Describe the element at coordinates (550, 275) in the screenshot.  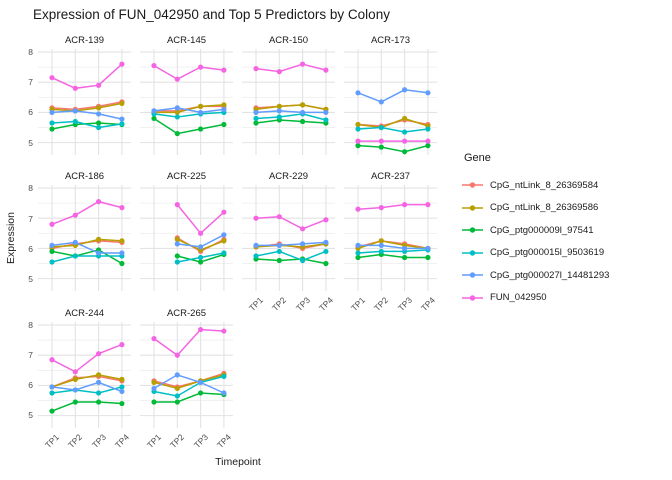
I see `legend-entry-label: CpG_ptg000027l_14481293` at that location.